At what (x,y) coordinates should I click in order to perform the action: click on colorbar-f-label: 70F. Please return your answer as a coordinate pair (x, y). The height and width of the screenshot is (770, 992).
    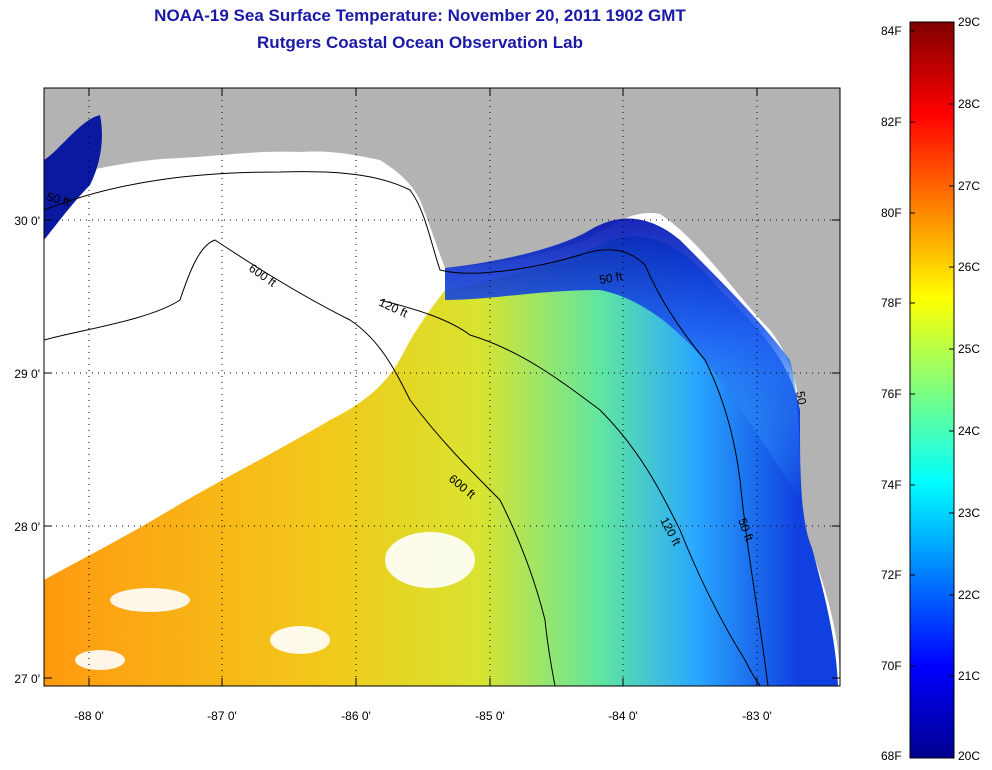
    Looking at the image, I should click on (891, 666).